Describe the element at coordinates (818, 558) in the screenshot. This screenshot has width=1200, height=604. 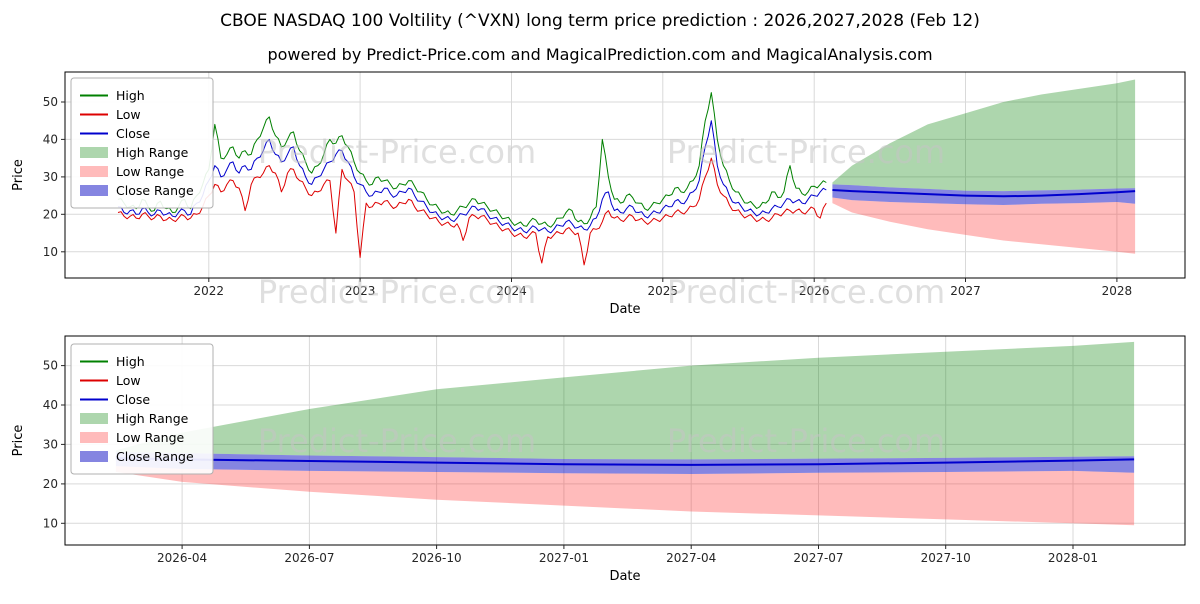
I see `x-tick-label: 2027-07` at that location.